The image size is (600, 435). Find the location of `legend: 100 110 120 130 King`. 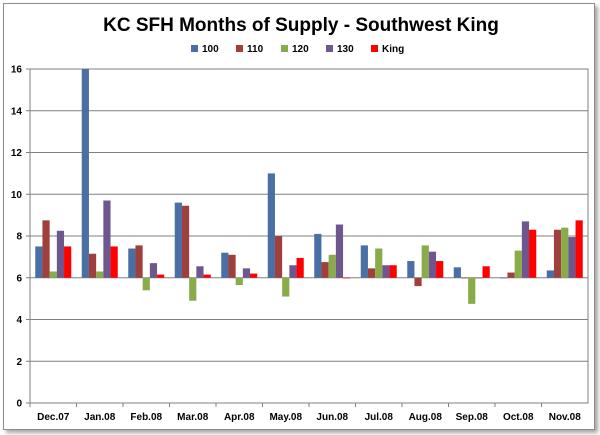

legend: 100 110 120 130 King is located at coordinates (297, 49).